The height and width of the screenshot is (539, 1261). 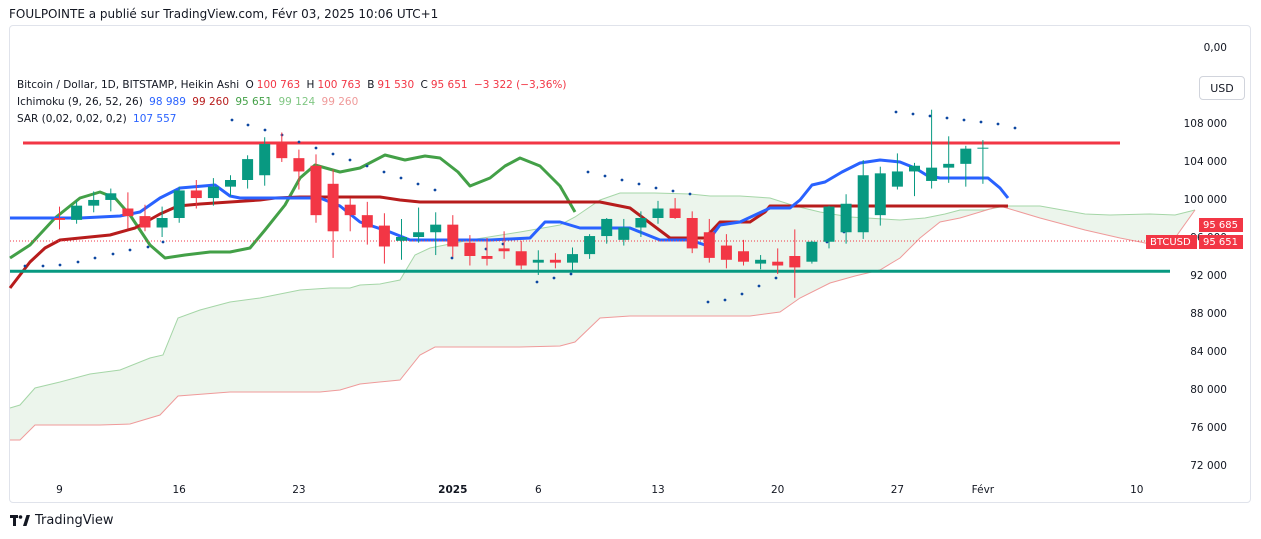 What do you see at coordinates (424, 85) in the screenshot?
I see `close-label: C` at bounding box center [424, 85].